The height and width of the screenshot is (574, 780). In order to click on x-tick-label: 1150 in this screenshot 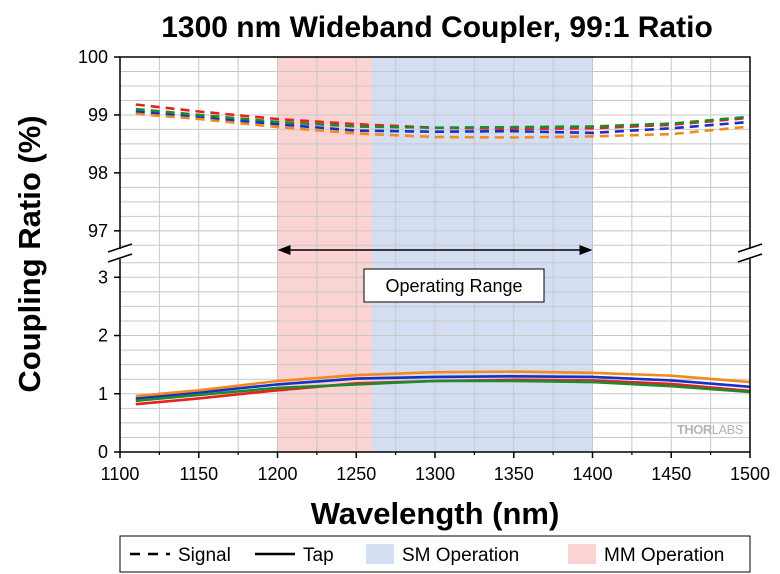, I will do `click(198, 474)`.